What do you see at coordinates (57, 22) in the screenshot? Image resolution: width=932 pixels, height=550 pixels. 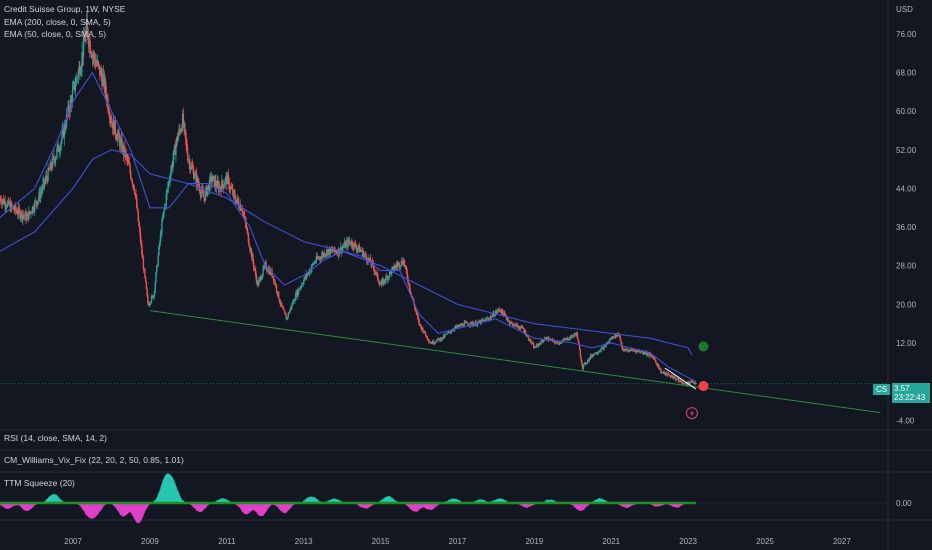 I see `indicator-ema200-label: EMA (200, close, 0, SMA, 5)` at bounding box center [57, 22].